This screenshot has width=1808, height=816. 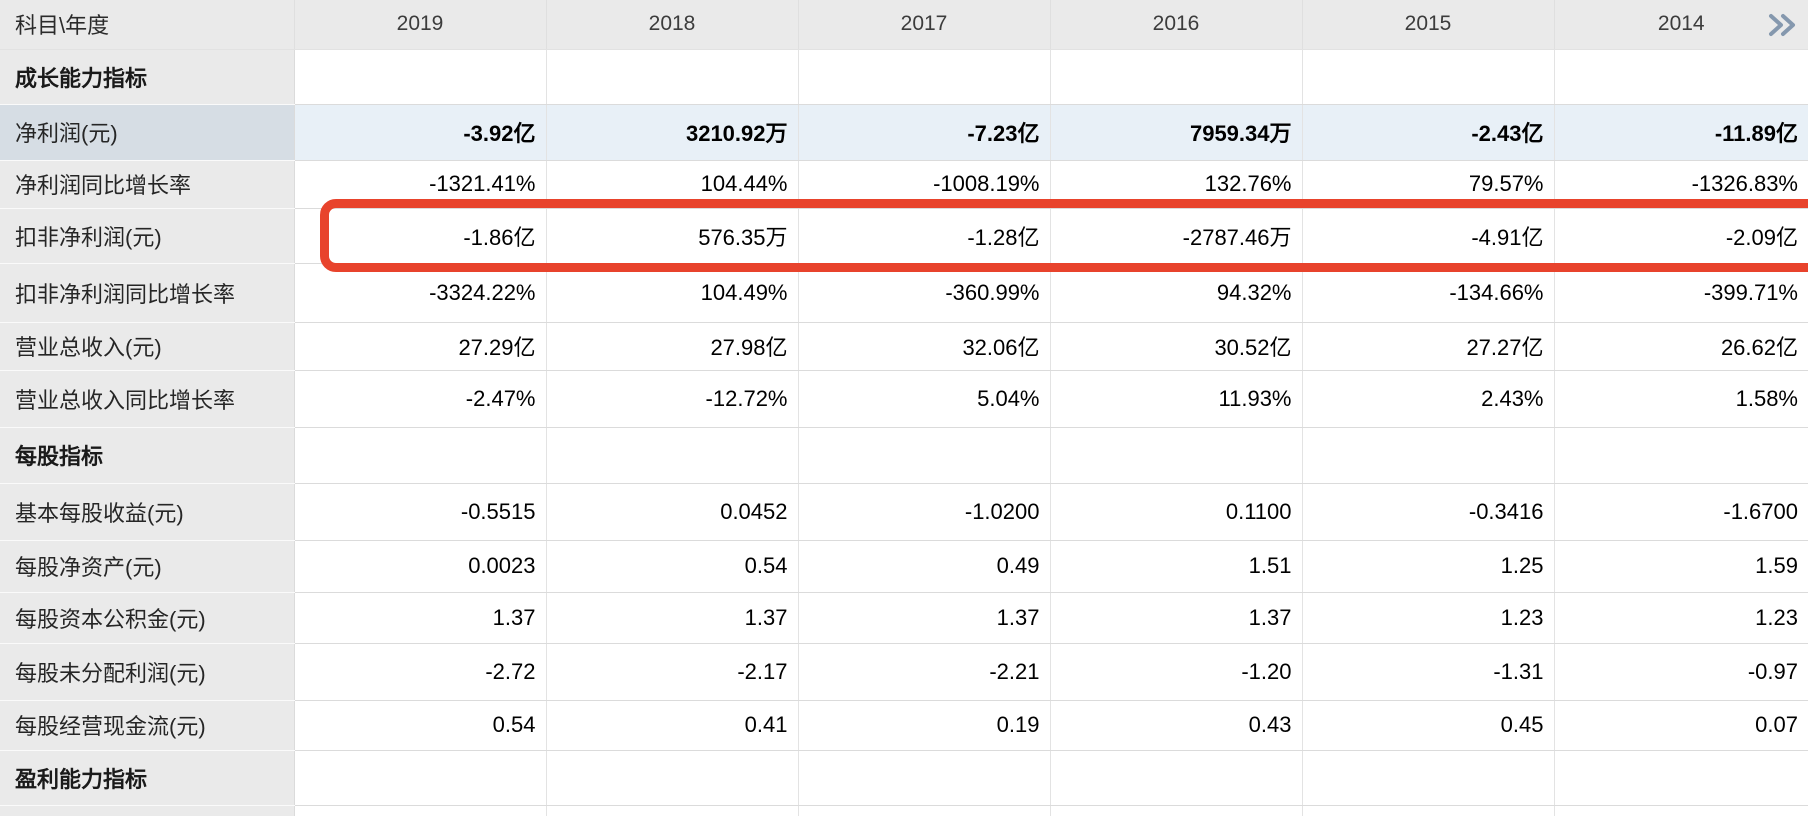 I want to click on table-row-per-share-section: 每股指标, so click(x=904, y=455).